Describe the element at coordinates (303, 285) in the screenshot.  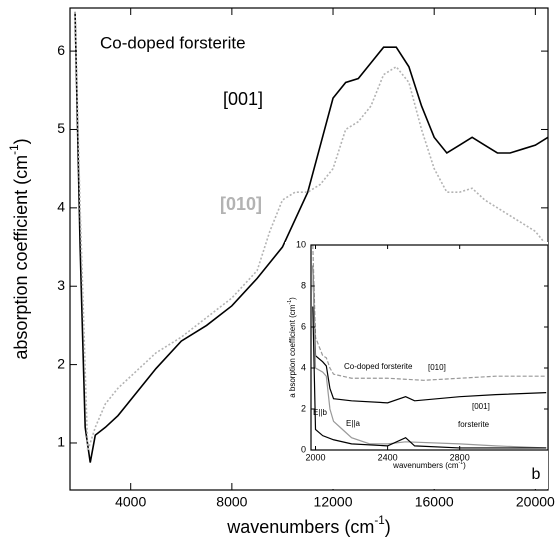
I see `y-tick-label: 8` at that location.